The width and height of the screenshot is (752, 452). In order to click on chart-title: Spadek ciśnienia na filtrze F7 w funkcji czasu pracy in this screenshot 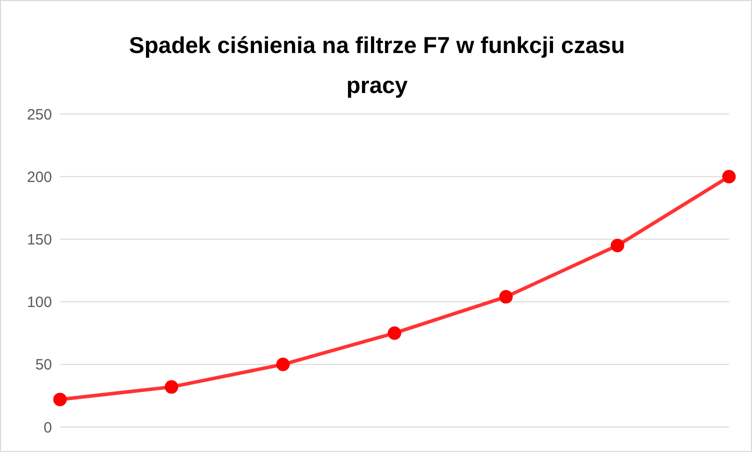, I will do `click(377, 65)`.